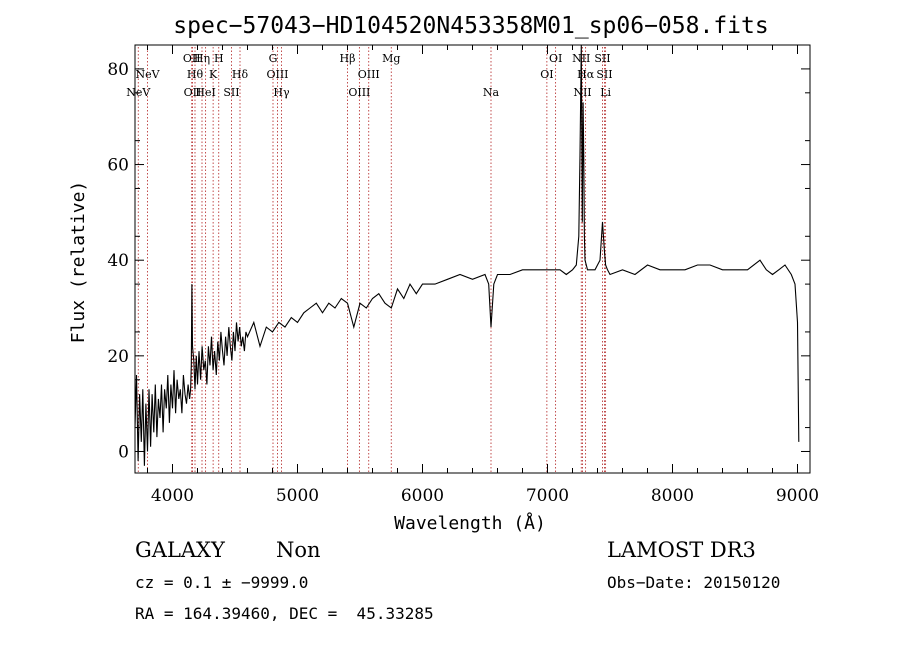 The width and height of the screenshot is (900, 649). I want to click on x-tick-label: 4000, so click(172, 496).